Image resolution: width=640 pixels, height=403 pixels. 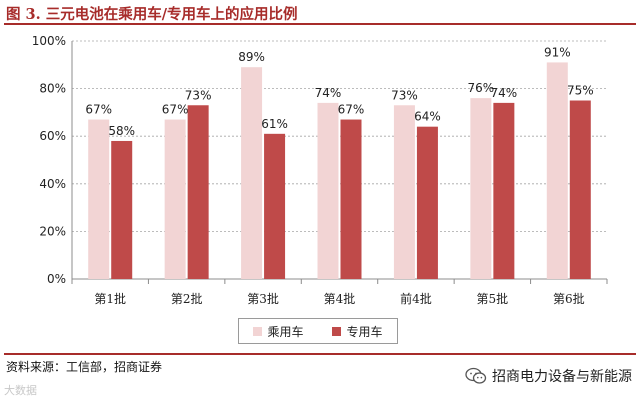 What do you see at coordinates (20, 390) in the screenshot?
I see `watermark-text: 大数据` at bounding box center [20, 390].